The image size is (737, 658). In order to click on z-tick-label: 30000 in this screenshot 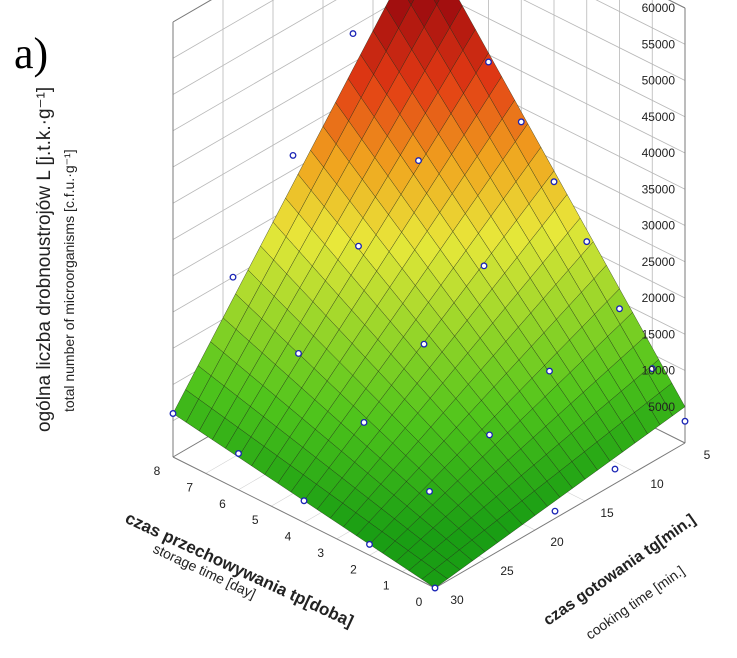, I will do `click(659, 226)`.